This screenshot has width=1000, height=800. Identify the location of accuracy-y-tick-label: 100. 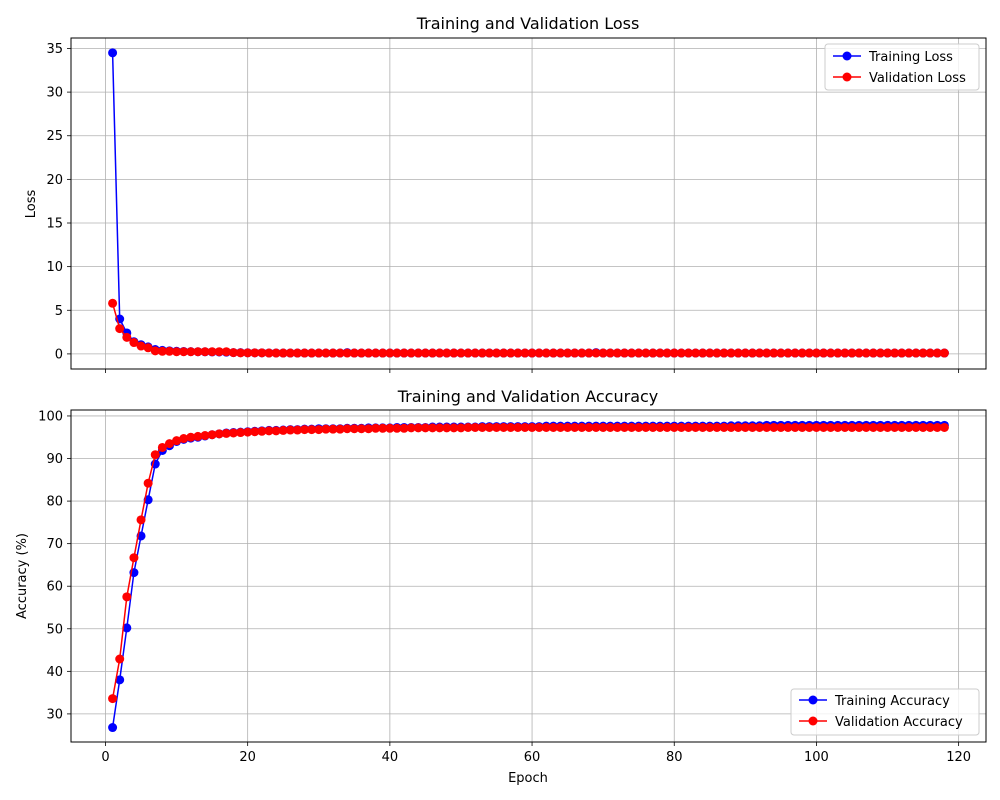
(50, 416).